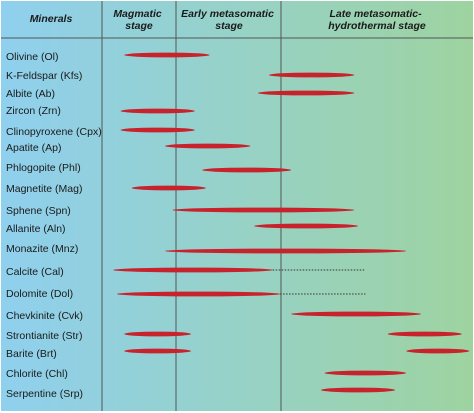  What do you see at coordinates (44, 76) in the screenshot?
I see `mineral-label-k-feldspar: K-Feldspar (Kfs)` at bounding box center [44, 76].